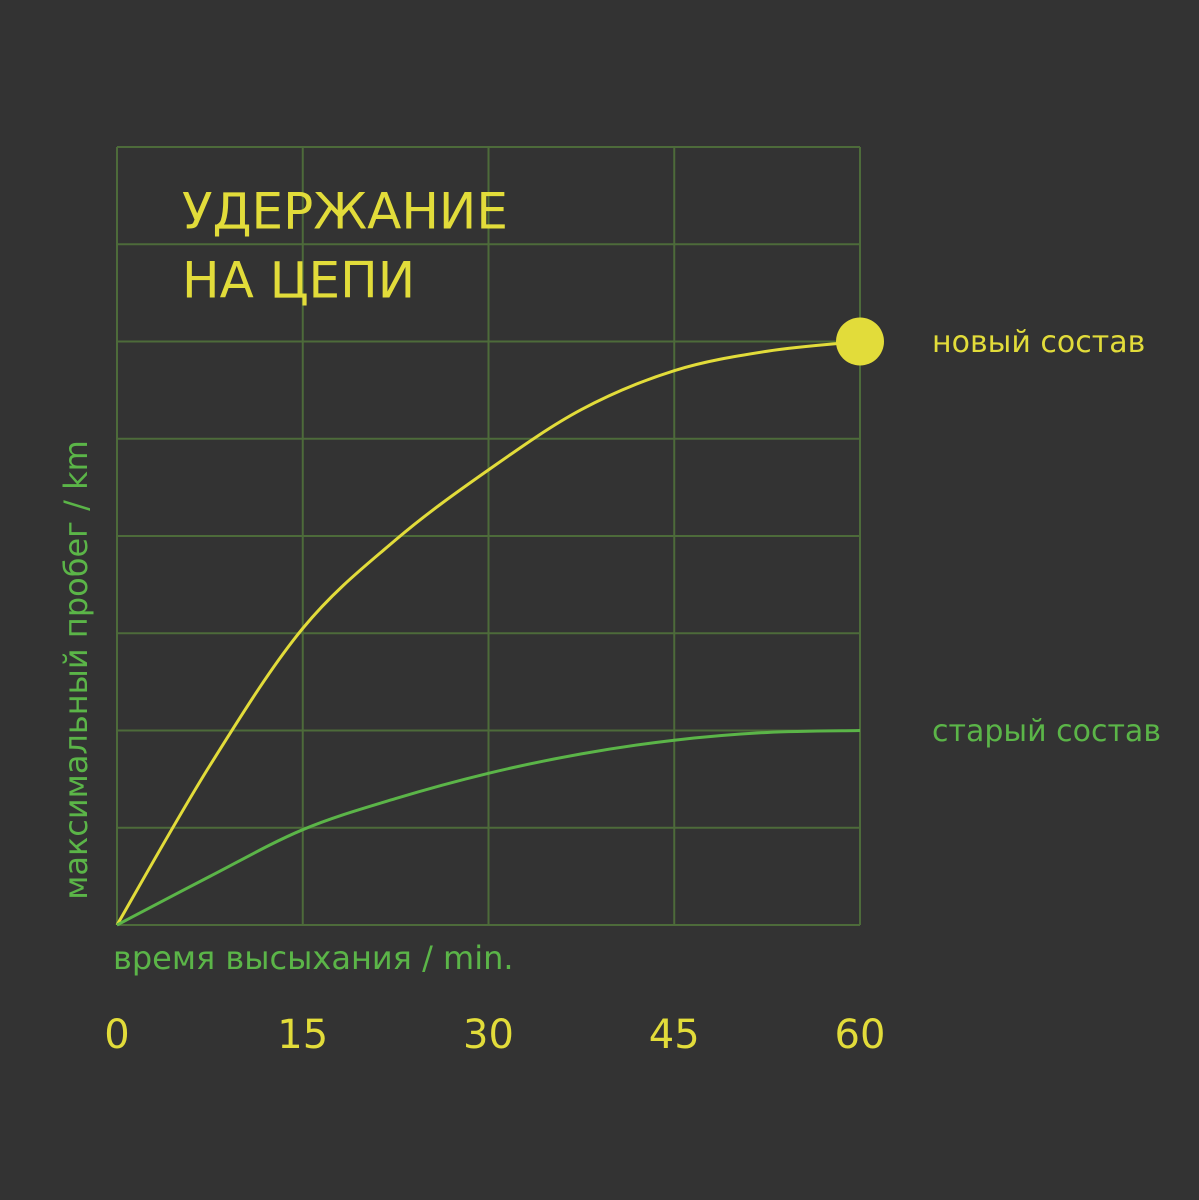 The height and width of the screenshot is (1200, 1199). Describe the element at coordinates (674, 1035) in the screenshot. I see `x-tick-label: 45` at that location.